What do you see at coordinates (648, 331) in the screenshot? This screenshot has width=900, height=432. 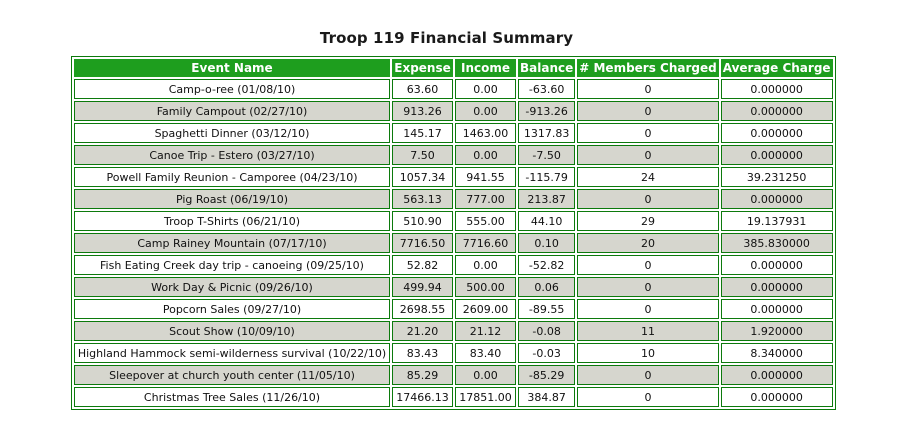 I see `cell-members-charged: 11` at bounding box center [648, 331].